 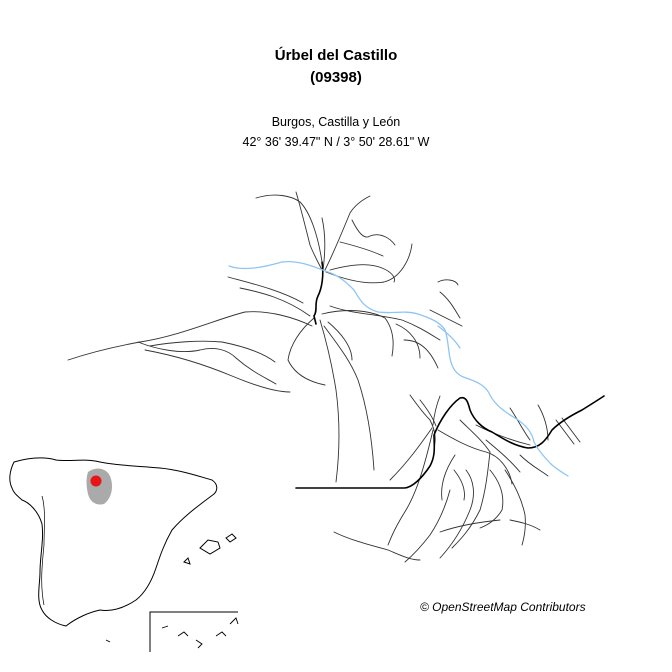 I want to click on municipality-code: (09398), so click(x=336, y=77).